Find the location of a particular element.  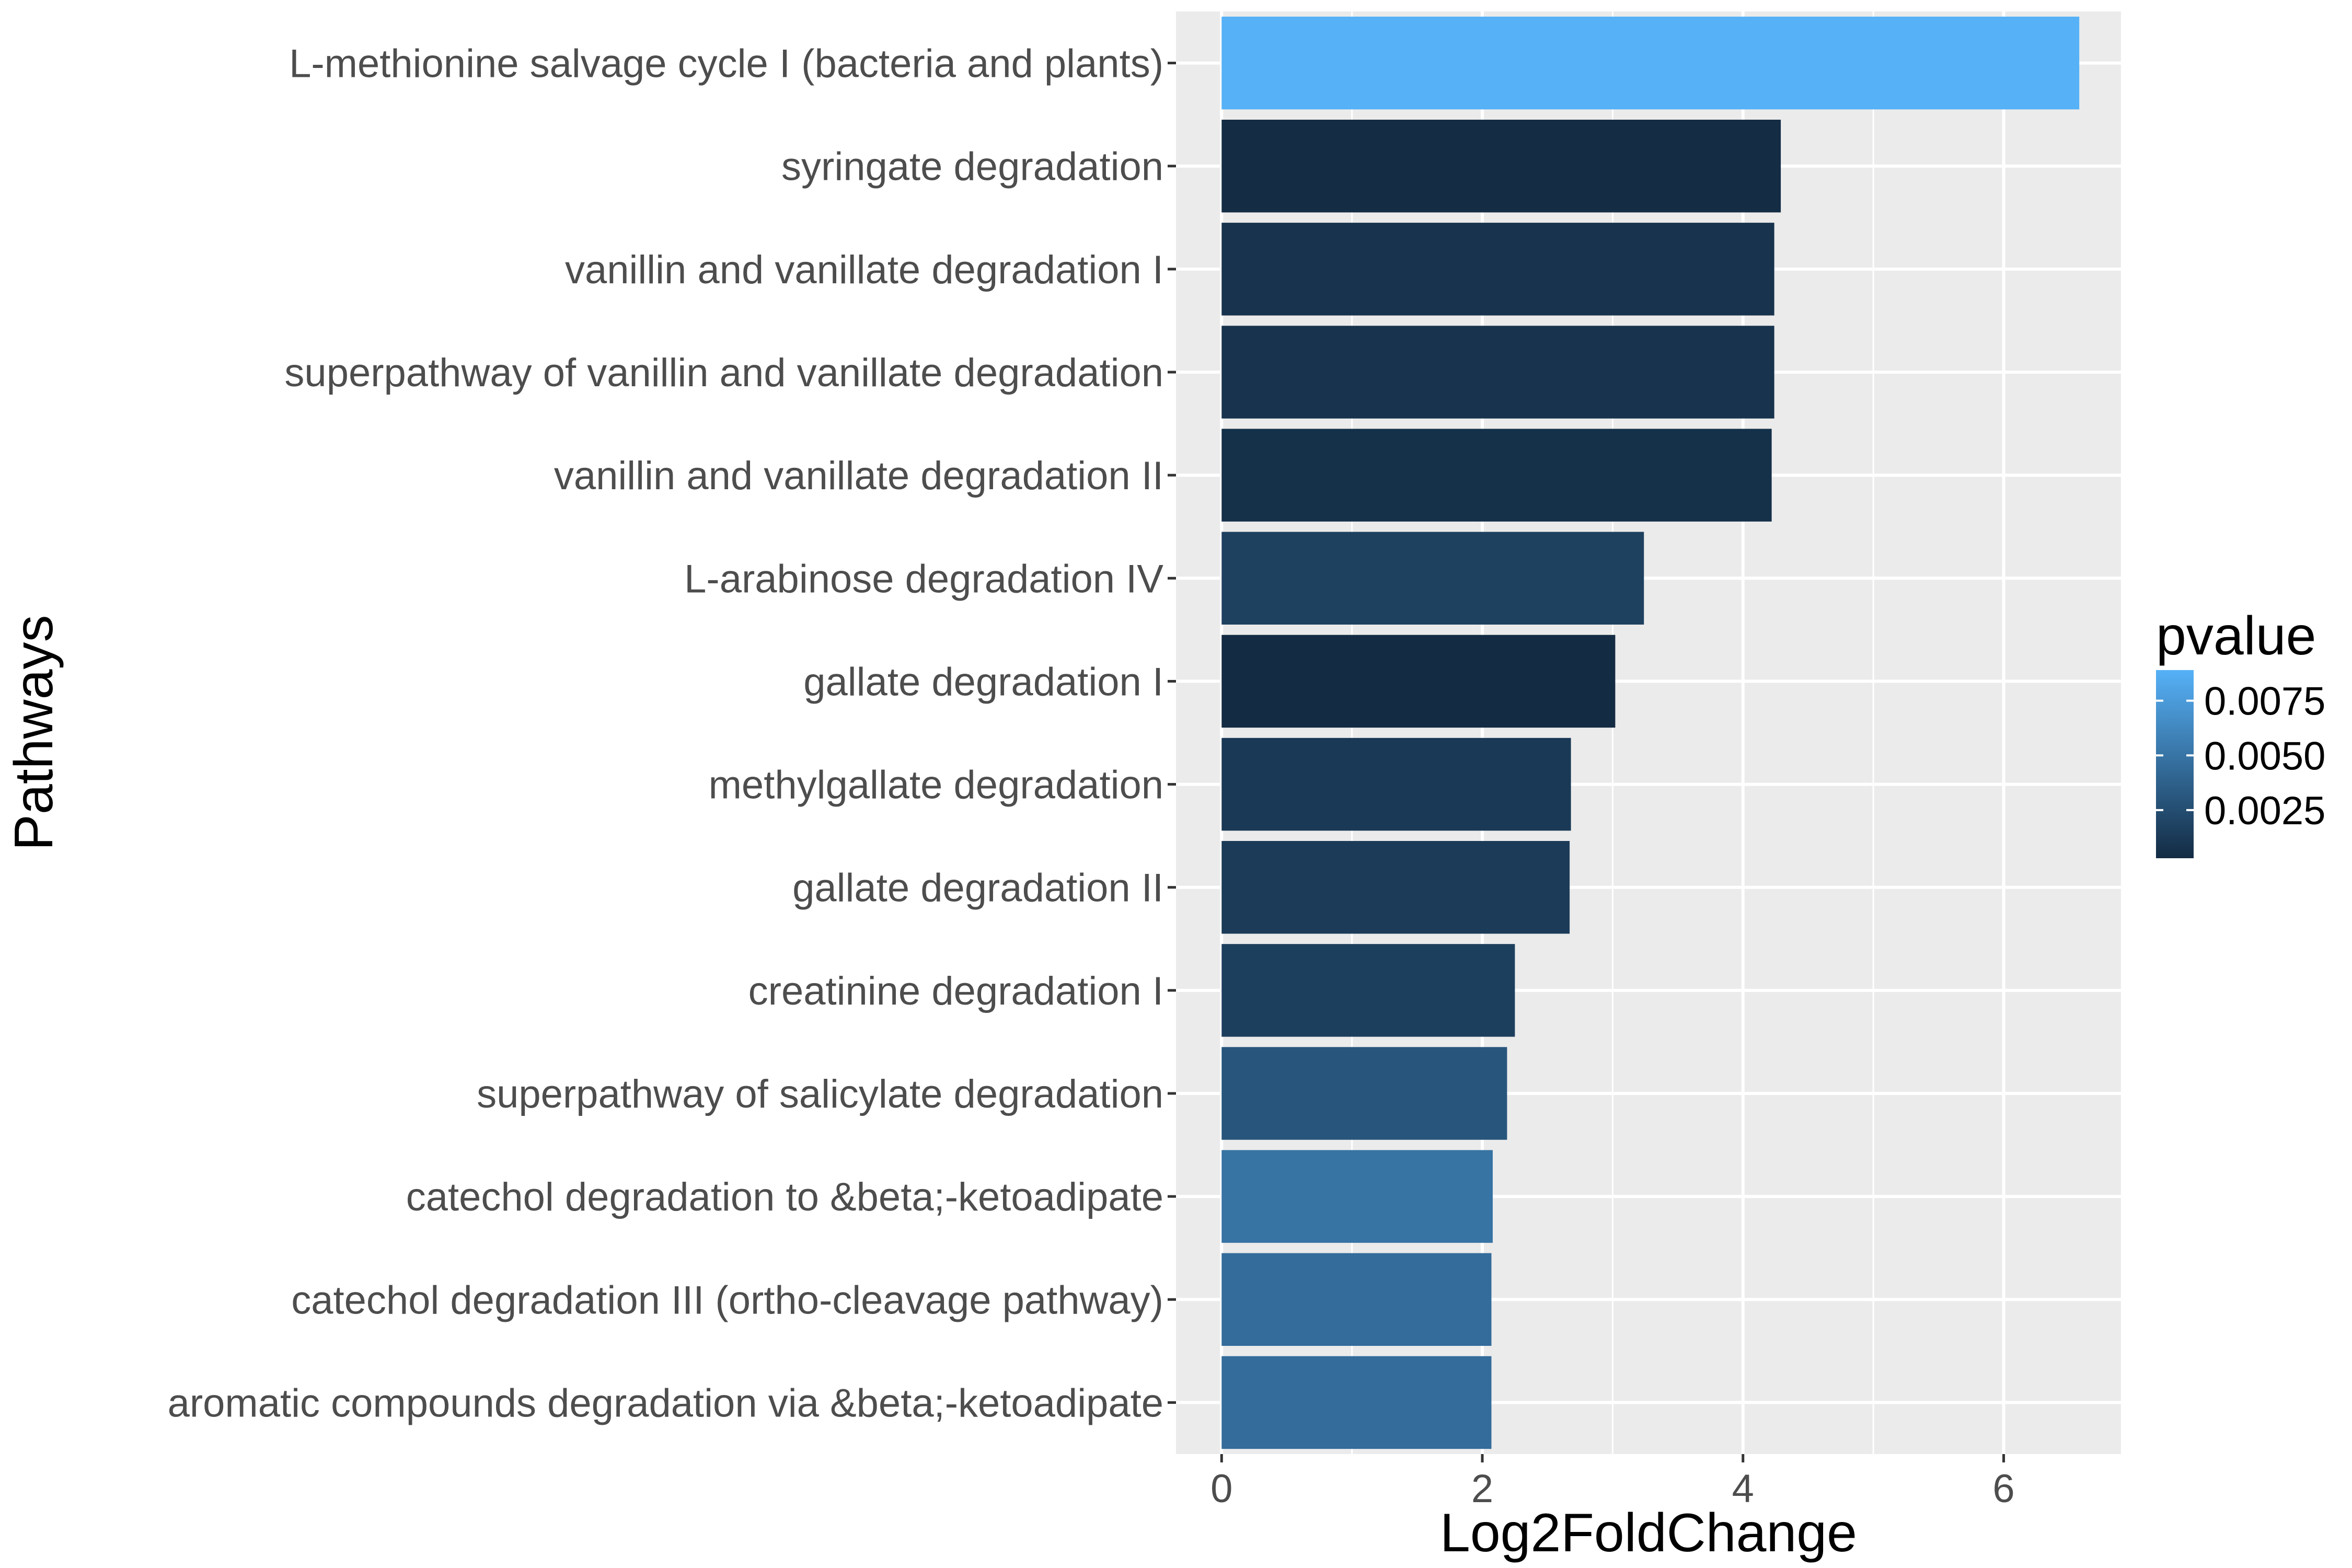

legend-ticks: 0.0075 0.0050 0.0025 is located at coordinates (2240, 756).